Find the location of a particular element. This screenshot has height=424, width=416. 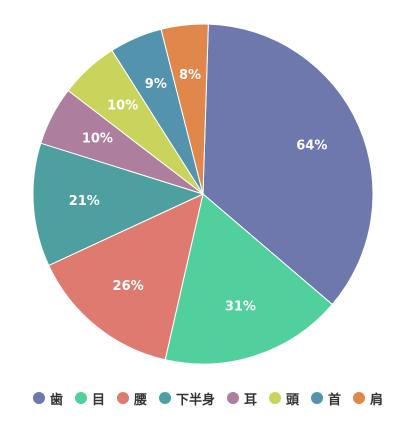

legend-item-8: 肩 is located at coordinates (368, 398).